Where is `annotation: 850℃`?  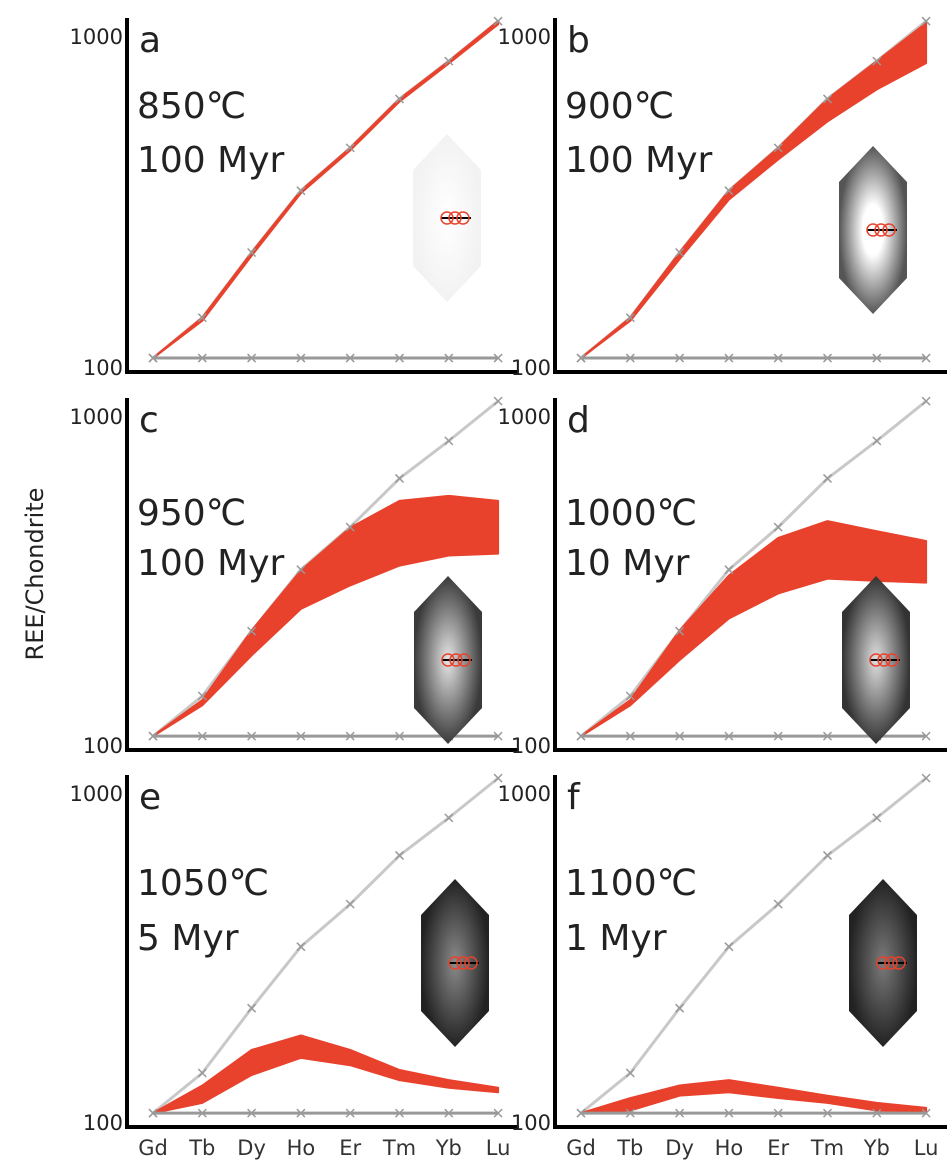
annotation: 850℃ is located at coordinates (191, 106).